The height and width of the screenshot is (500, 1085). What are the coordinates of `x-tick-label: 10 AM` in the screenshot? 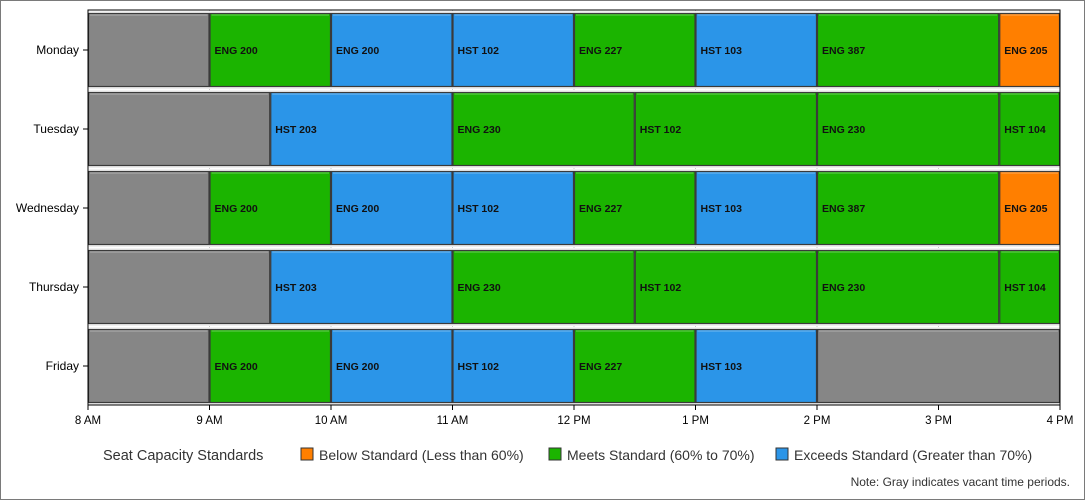 It's located at (331, 421).